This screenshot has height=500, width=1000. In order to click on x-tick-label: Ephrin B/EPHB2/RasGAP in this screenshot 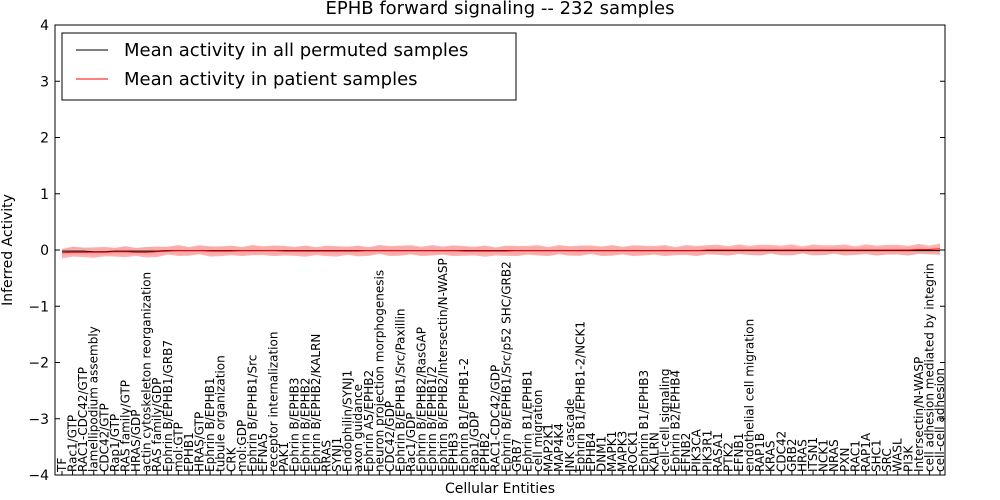, I will do `click(422, 399)`.